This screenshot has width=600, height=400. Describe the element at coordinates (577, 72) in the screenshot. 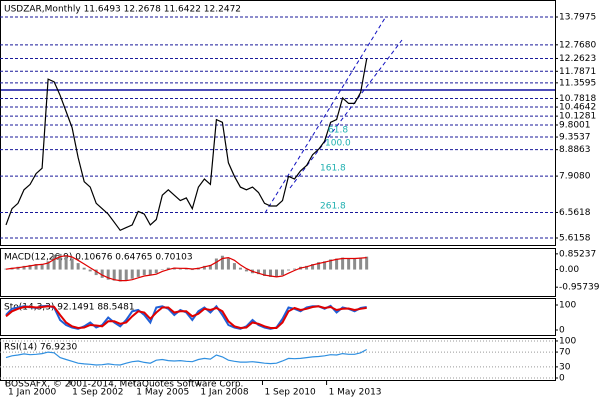

I see `y-tick-label: 11.7871` at that location.